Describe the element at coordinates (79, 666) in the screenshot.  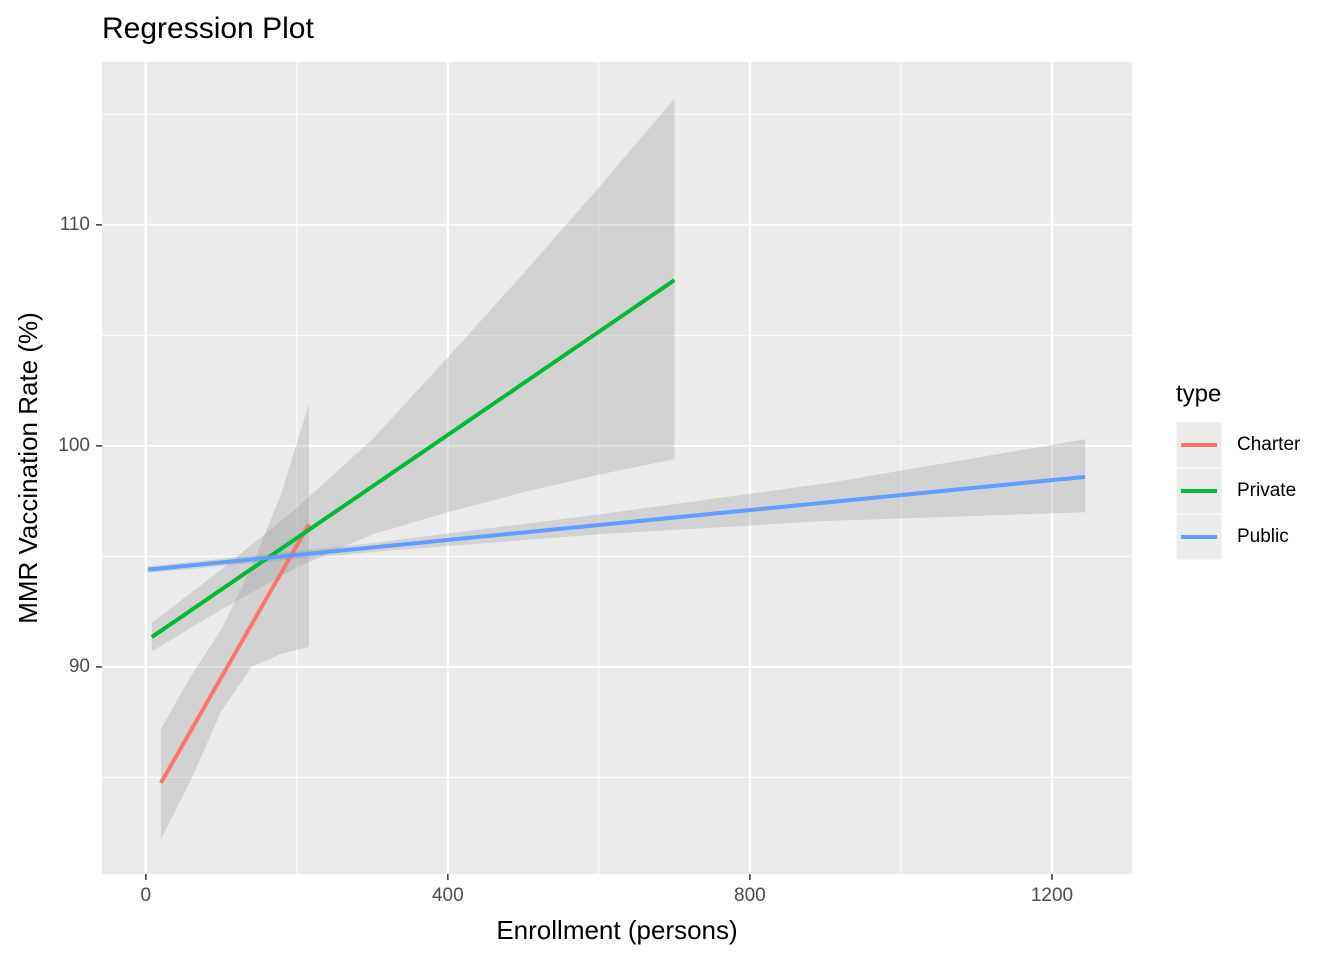
I see `y-tick-label: 90` at that location.